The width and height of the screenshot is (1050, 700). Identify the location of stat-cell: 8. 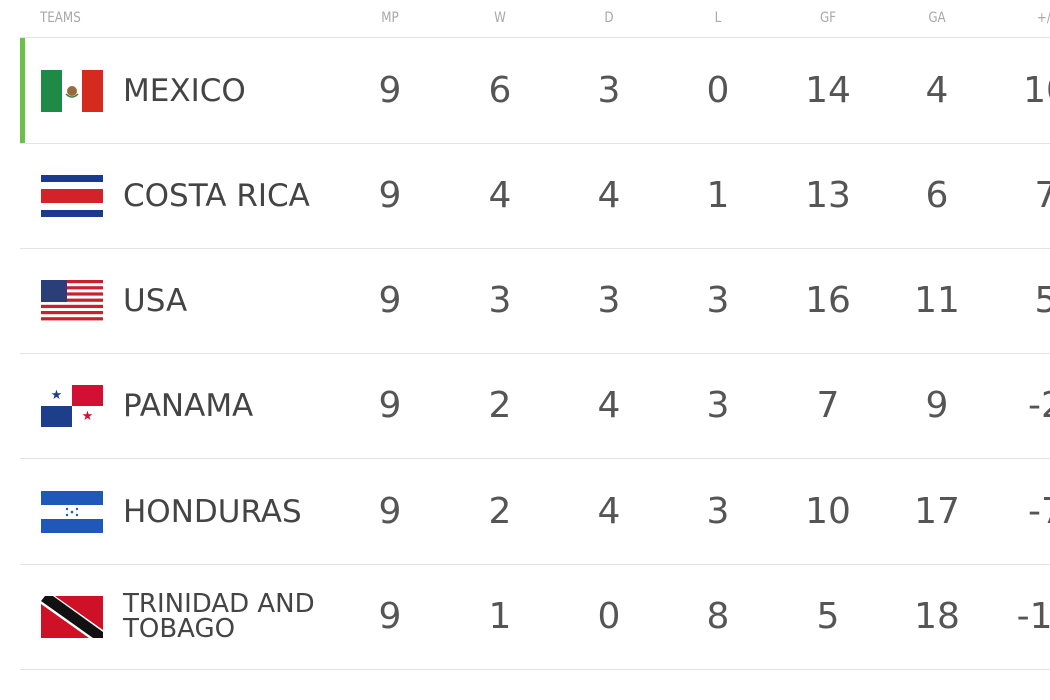
(718, 616).